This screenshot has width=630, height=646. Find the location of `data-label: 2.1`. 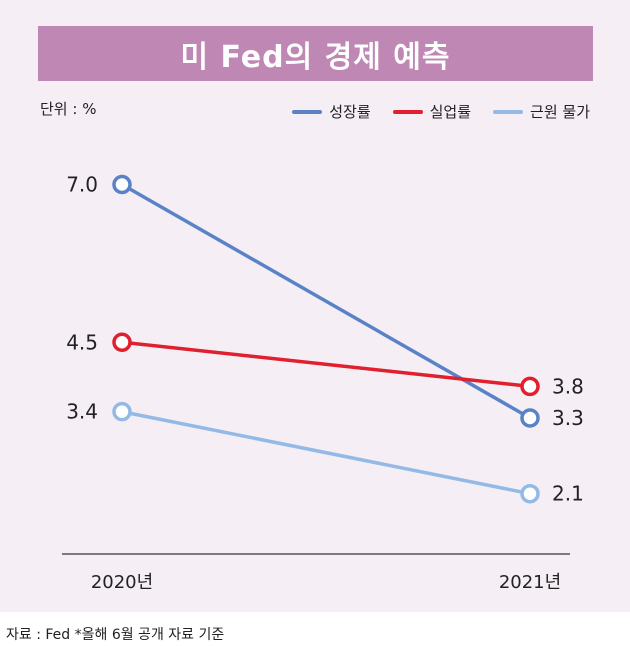

data-label: 2.1 is located at coordinates (568, 494).